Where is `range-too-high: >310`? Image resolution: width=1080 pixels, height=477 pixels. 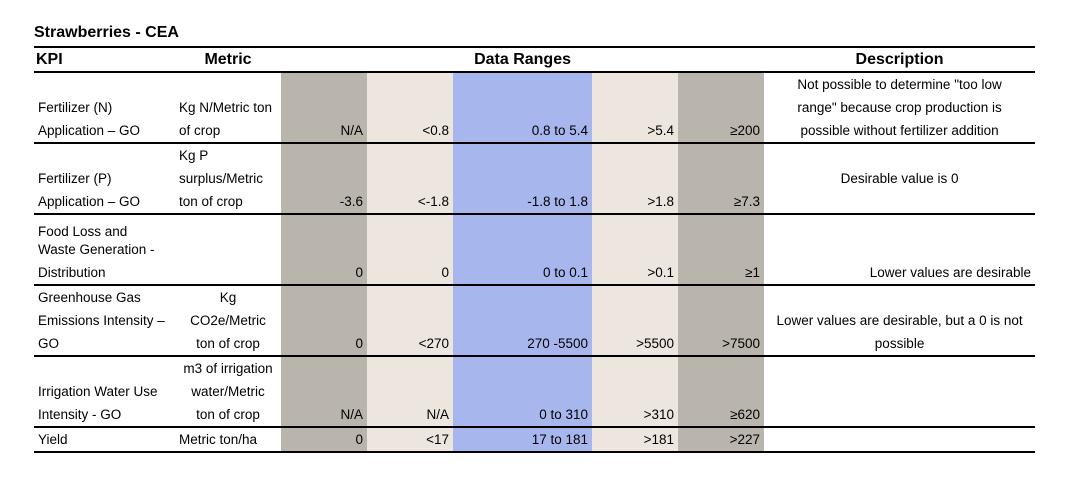 range-too-high: >310 is located at coordinates (635, 392).